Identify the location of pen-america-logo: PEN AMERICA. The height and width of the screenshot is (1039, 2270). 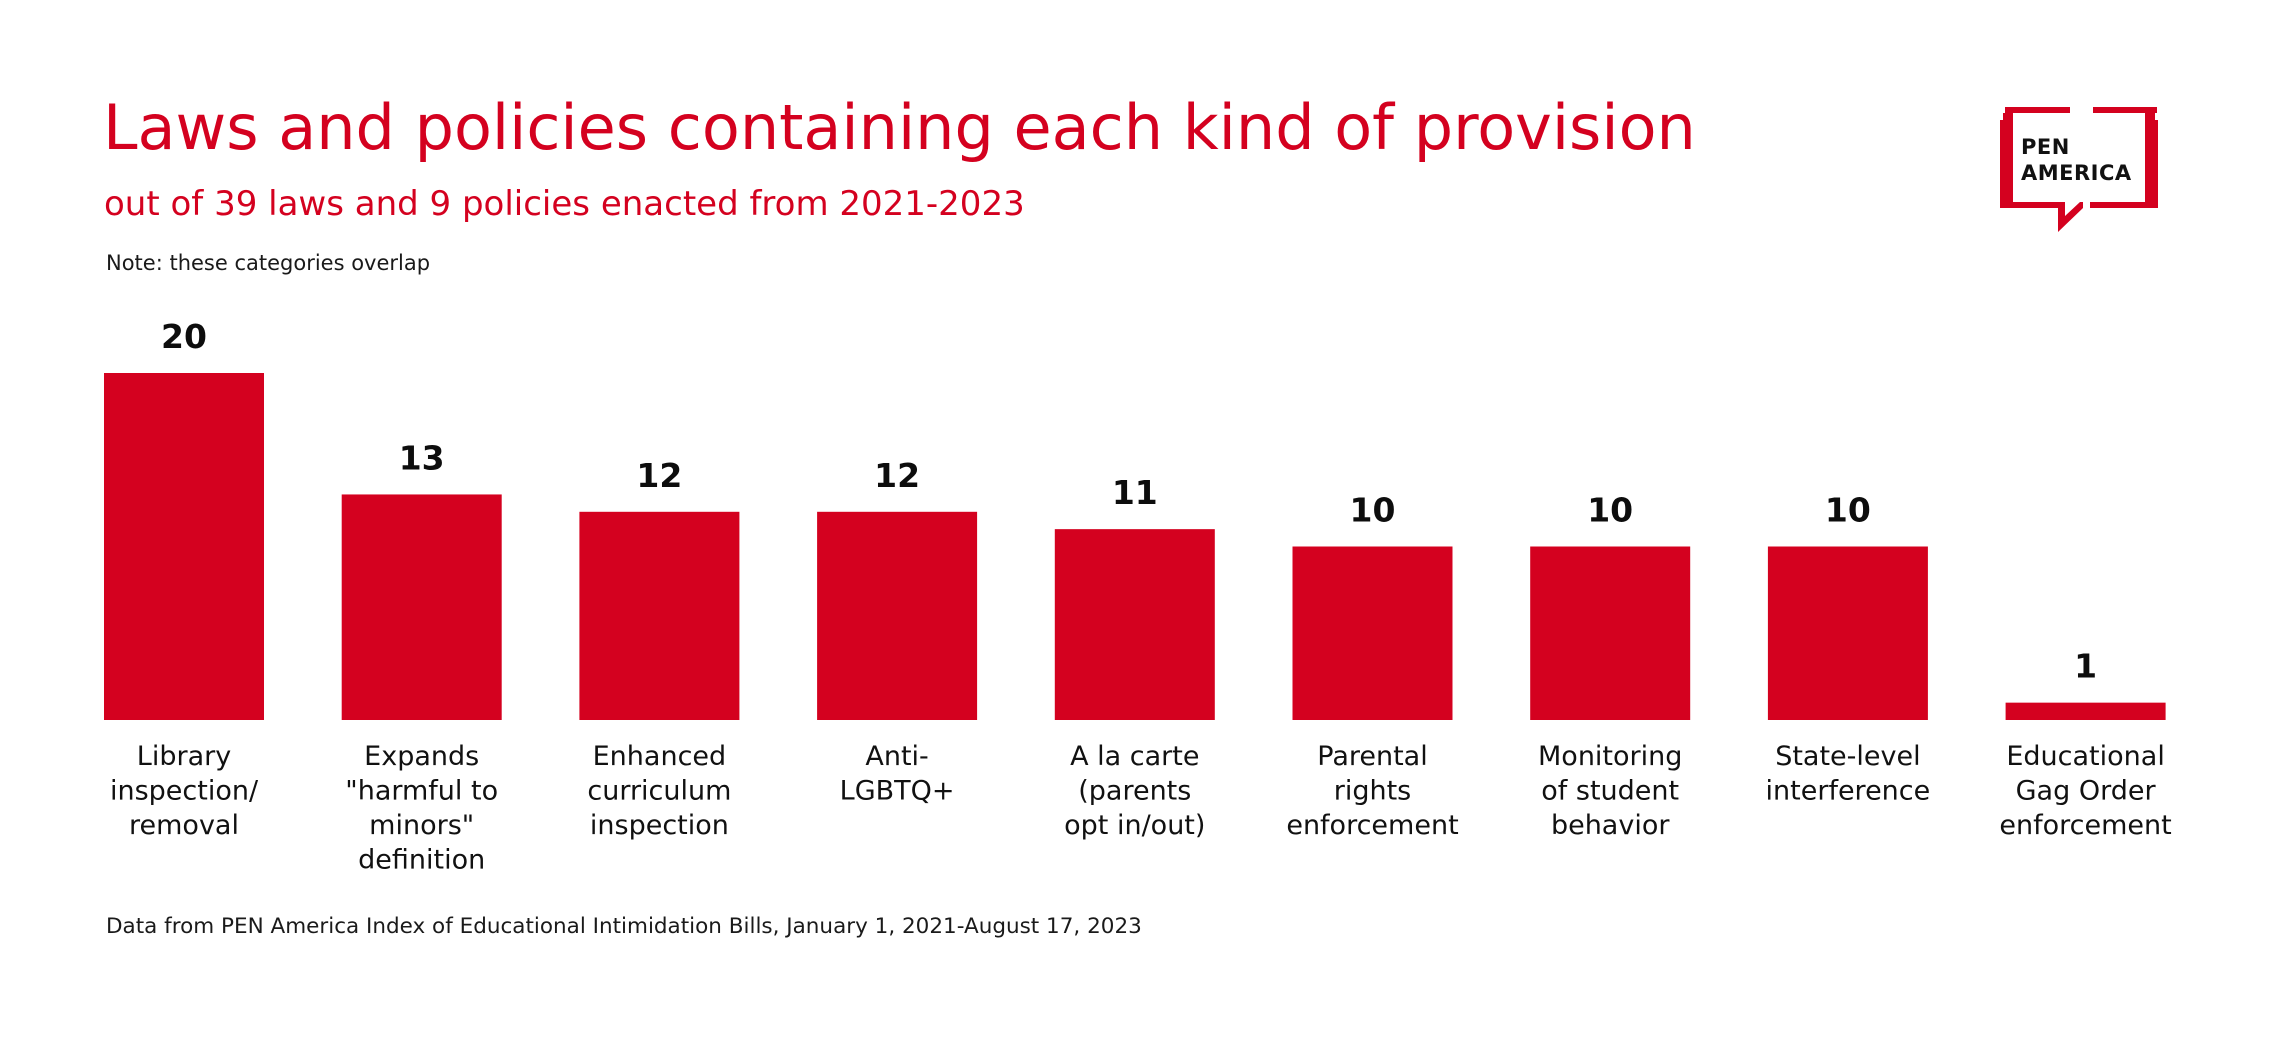
(2082, 170).